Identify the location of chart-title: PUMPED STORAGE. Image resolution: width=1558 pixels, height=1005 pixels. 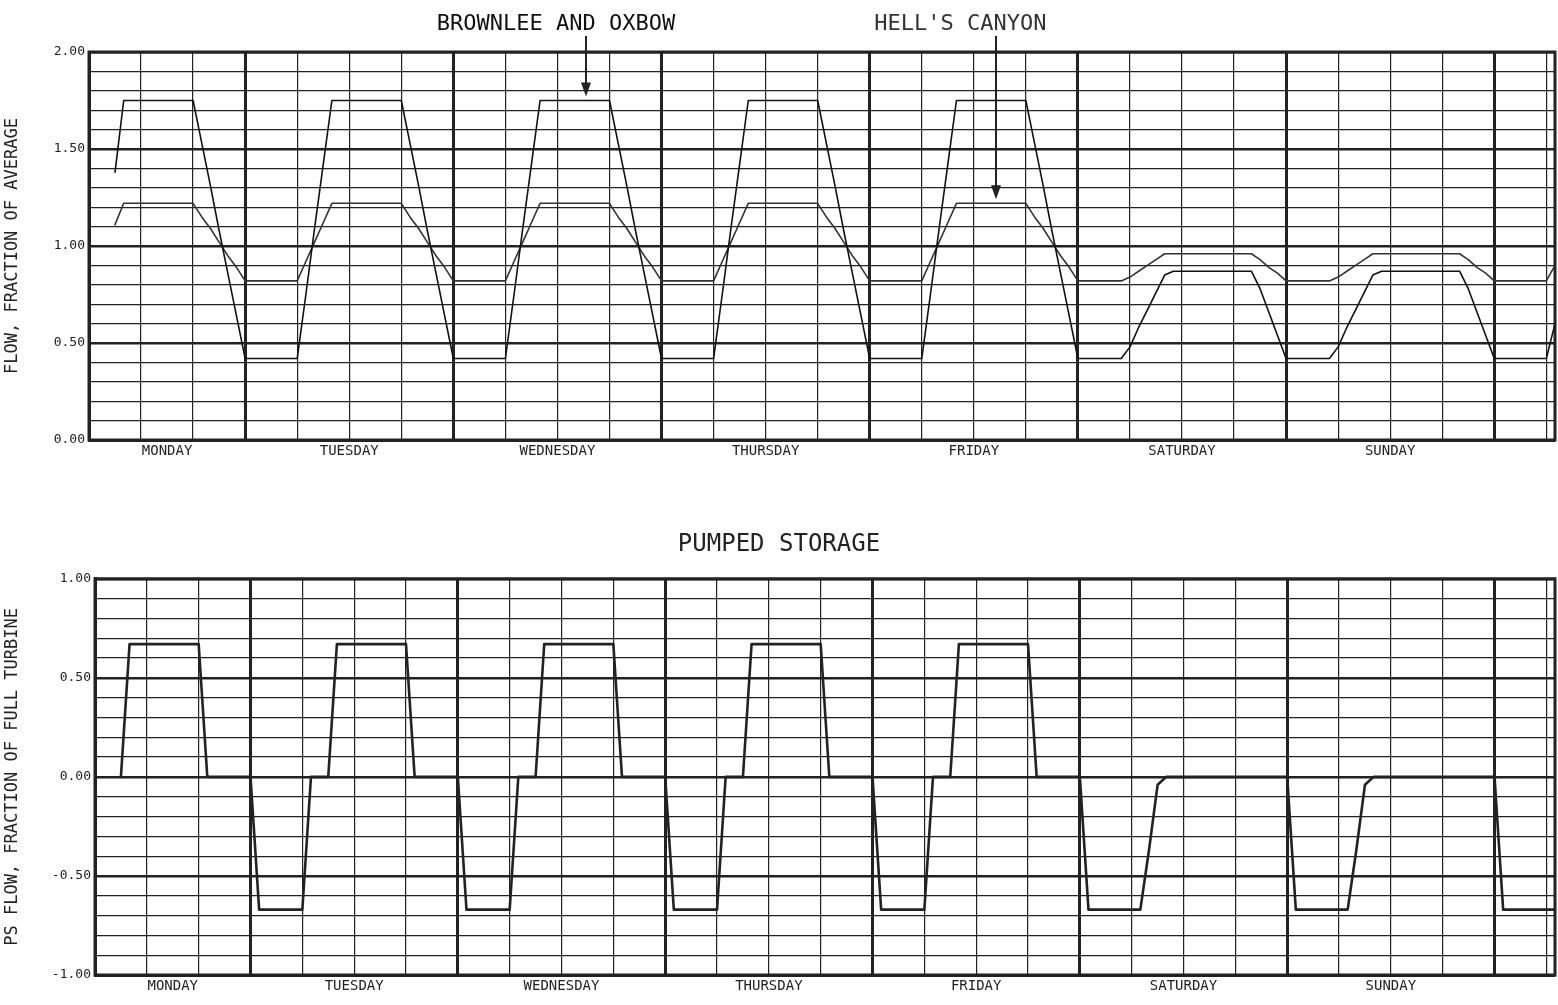
(779, 542).